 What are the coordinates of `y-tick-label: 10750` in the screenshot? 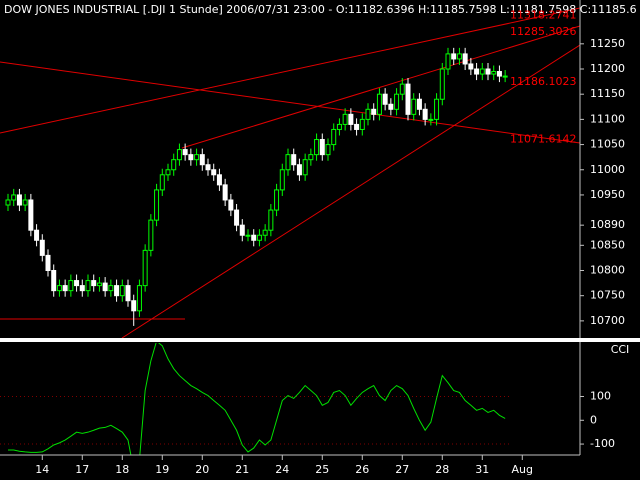 It's located at (607, 295).